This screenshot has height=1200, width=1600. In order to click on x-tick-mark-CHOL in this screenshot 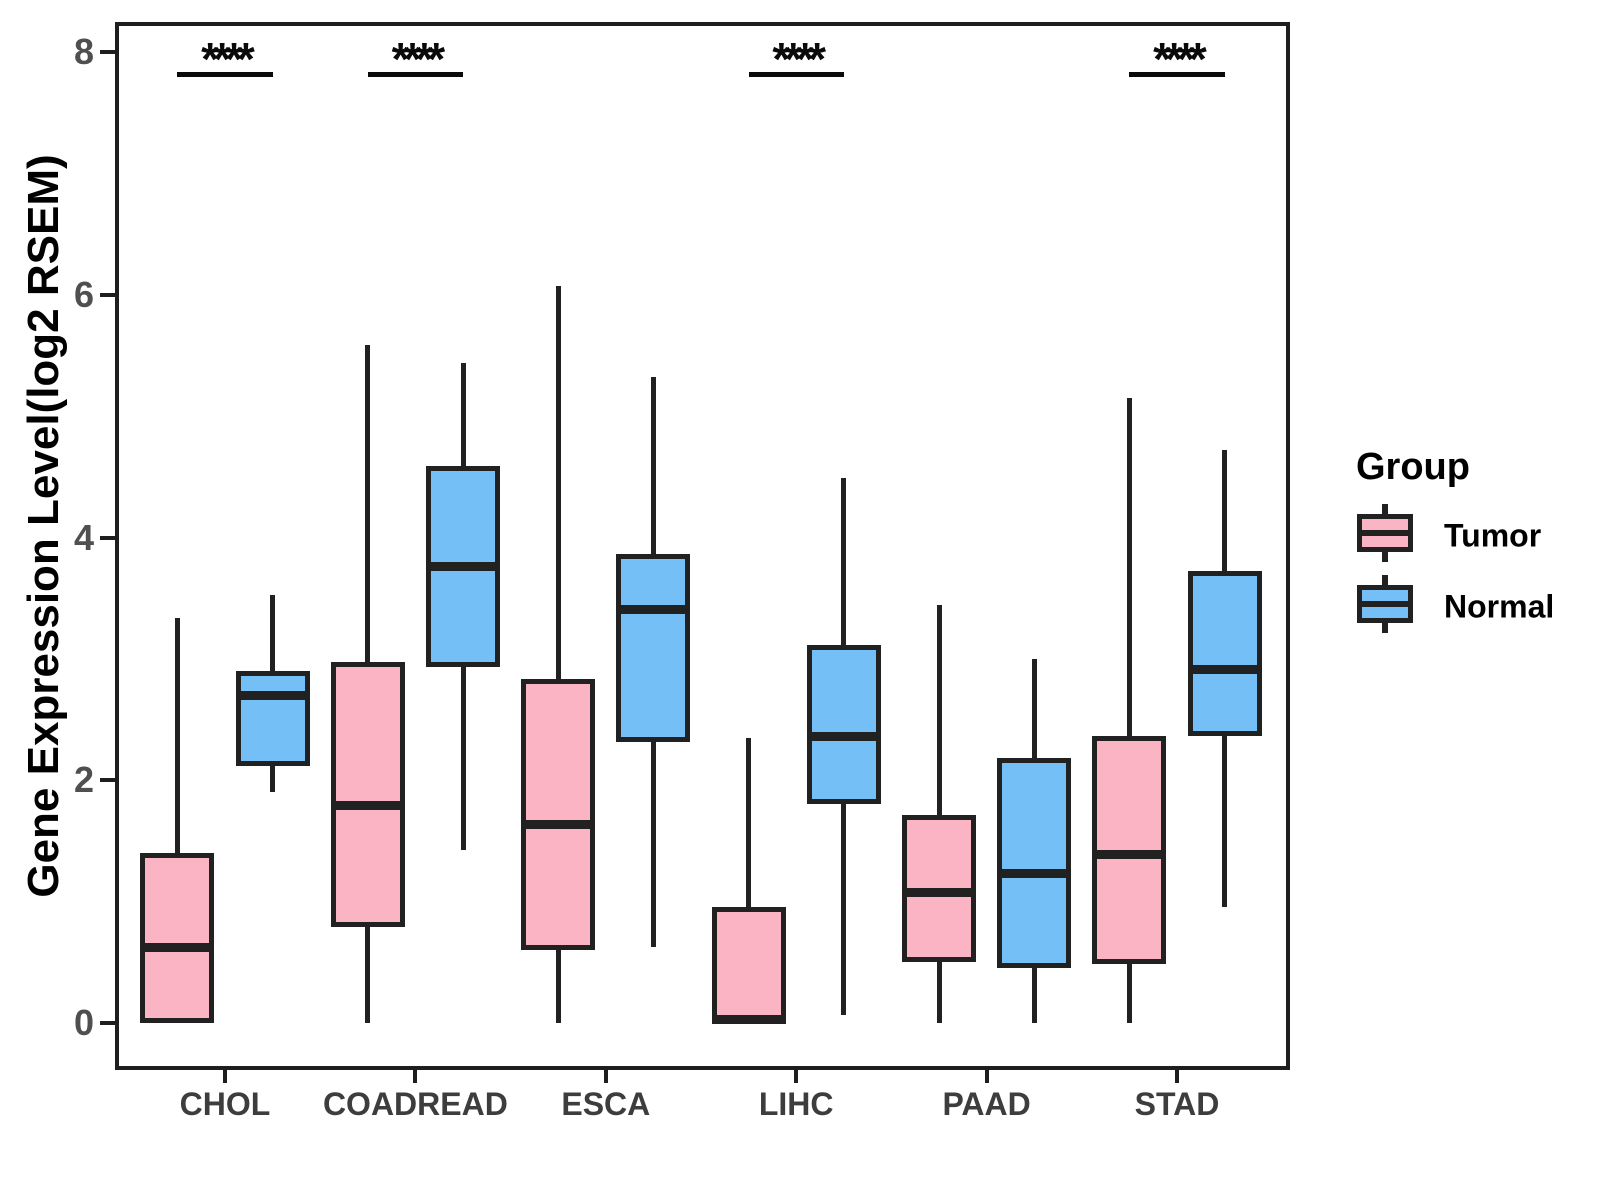, I will do `click(225, 1076)`.